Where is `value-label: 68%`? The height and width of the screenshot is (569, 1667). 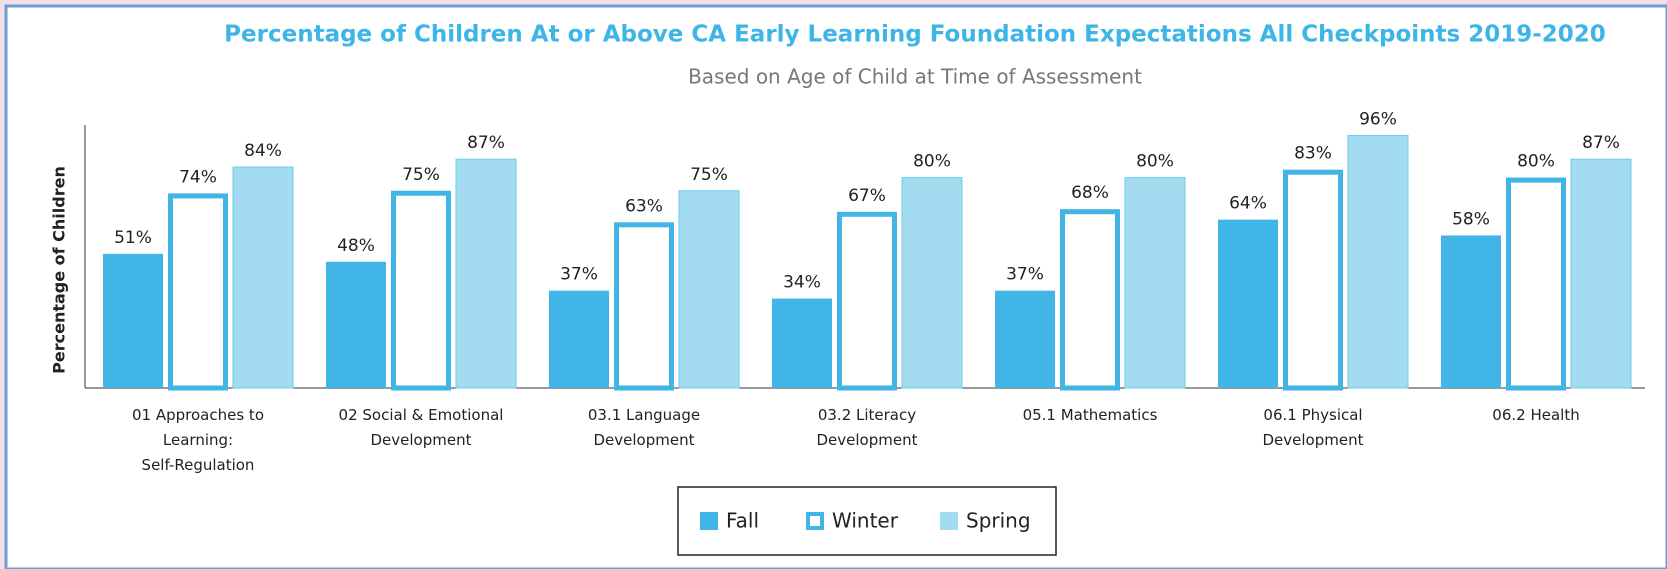
value-label: 68% is located at coordinates (1090, 193).